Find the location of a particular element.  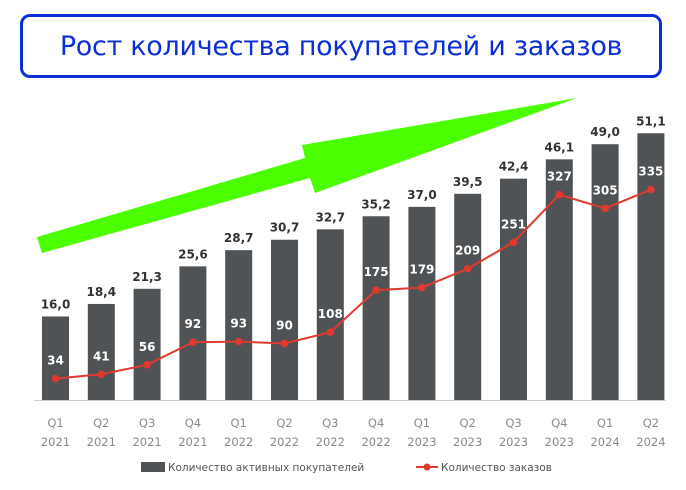

title-box: Рост количества покупателей и заказов is located at coordinates (341, 46).